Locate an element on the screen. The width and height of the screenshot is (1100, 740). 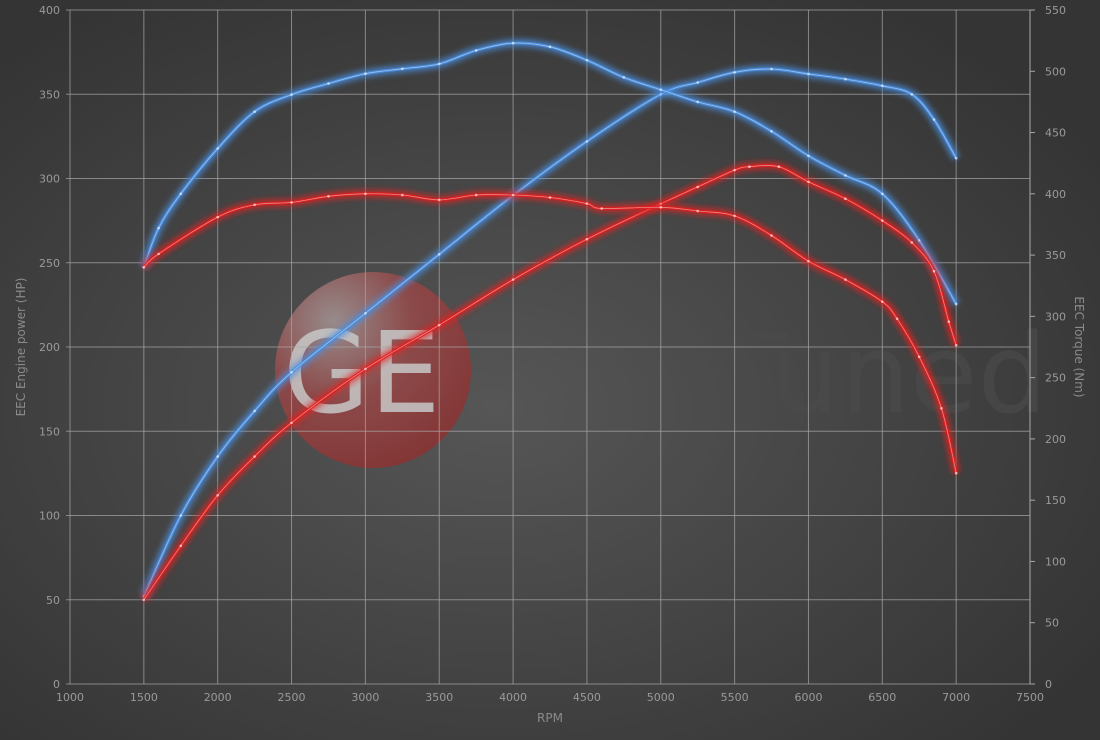
x-tick-label: 6000 is located at coordinates (808, 697).